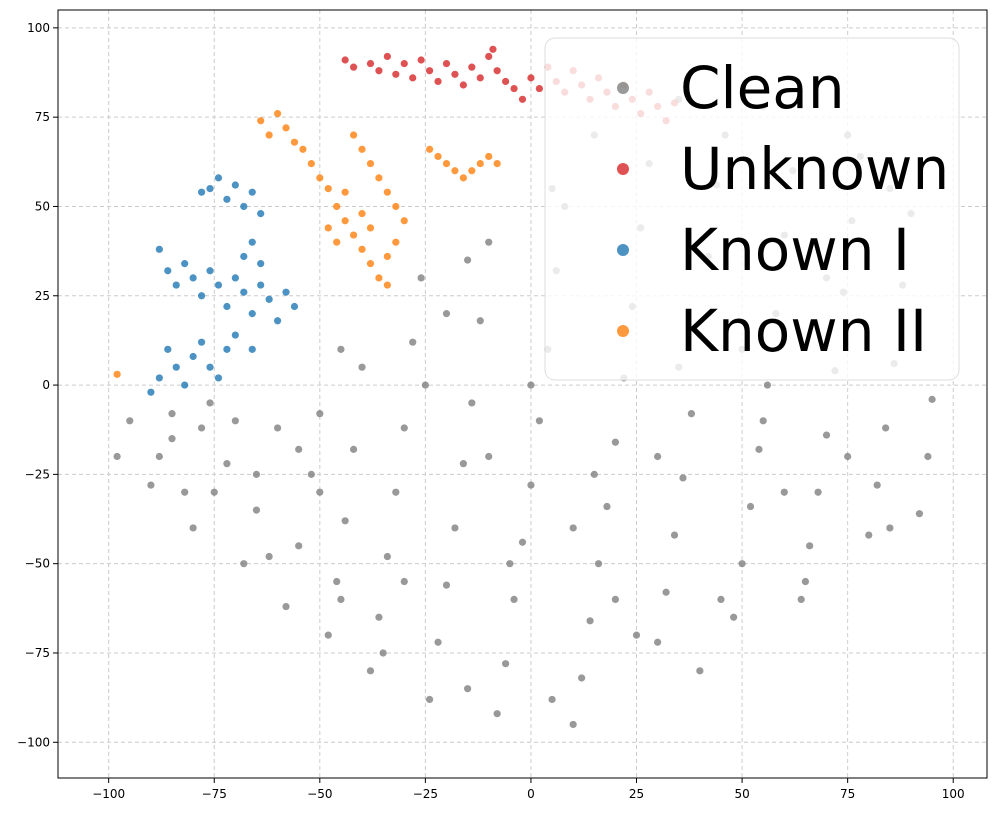 Image resolution: width=997 pixels, height=813 pixels. I want to click on y-tick-label: −100, so click(33, 742).